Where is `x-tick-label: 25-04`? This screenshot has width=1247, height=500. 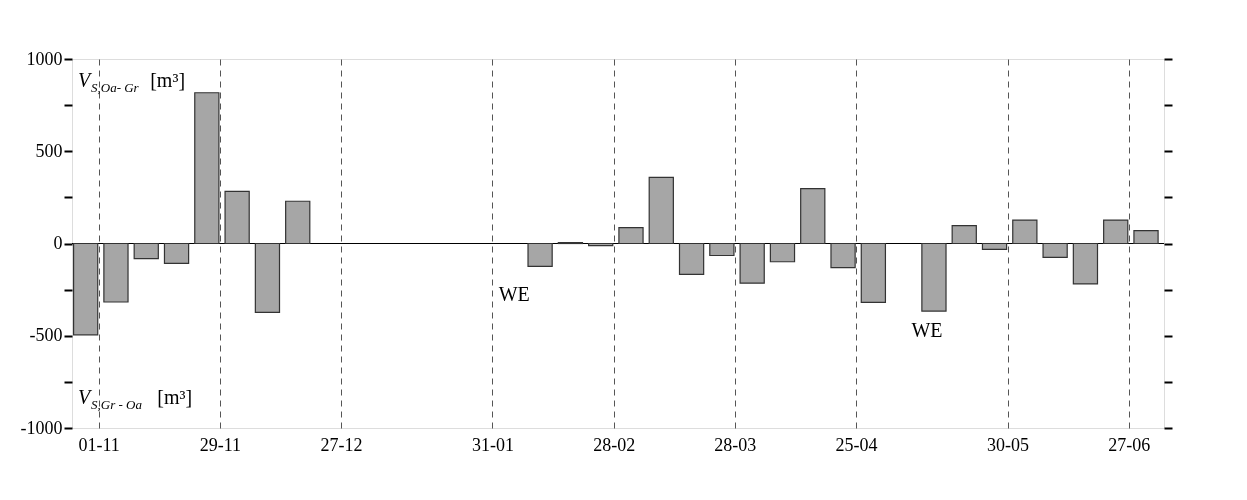 x-tick-label: 25-04 is located at coordinates (856, 444).